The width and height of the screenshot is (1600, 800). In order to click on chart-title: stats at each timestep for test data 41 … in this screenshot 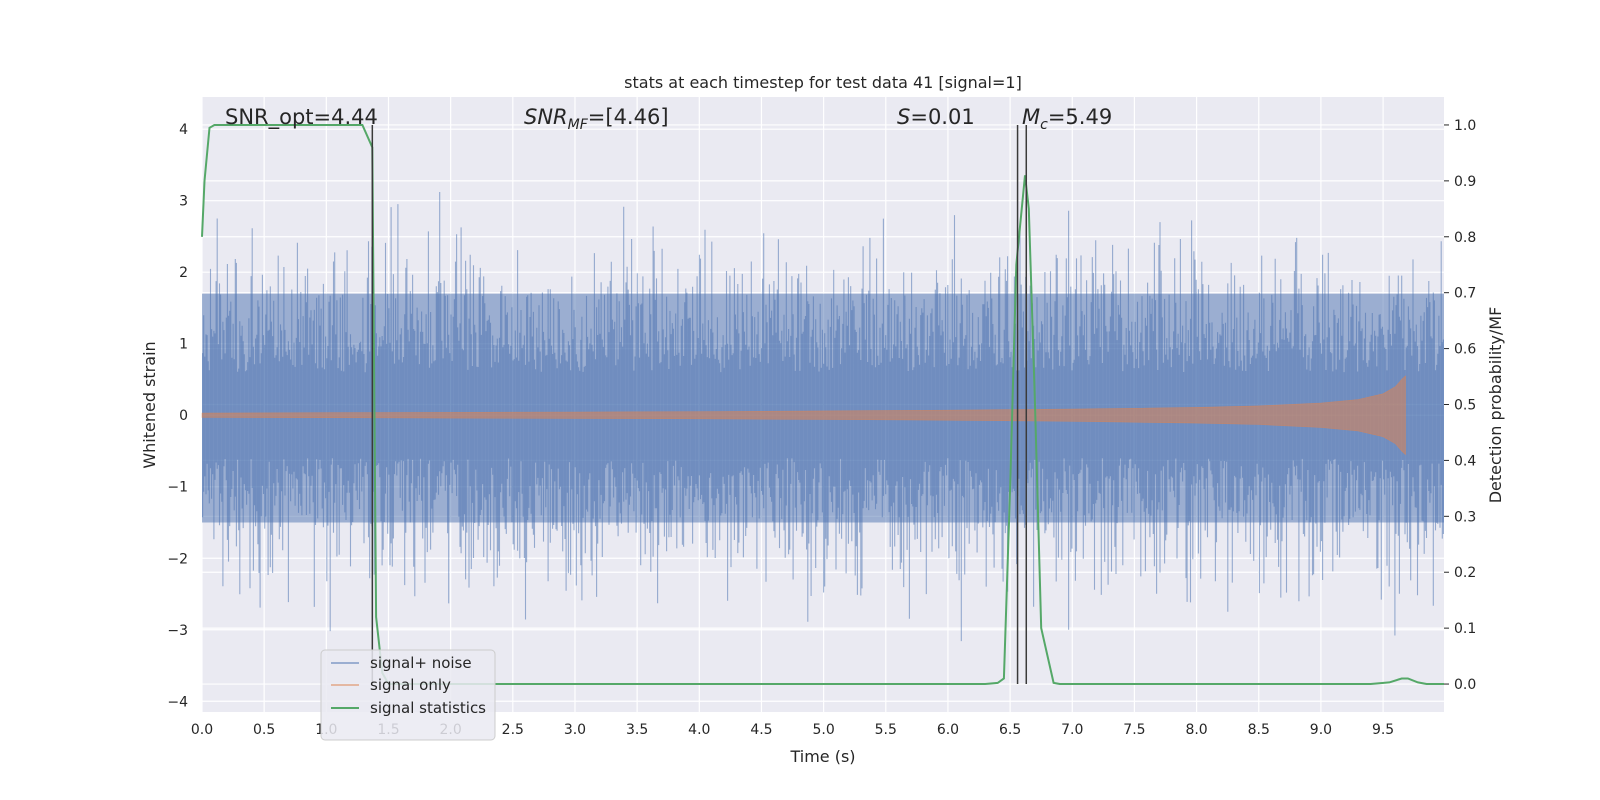, I will do `click(823, 82)`.